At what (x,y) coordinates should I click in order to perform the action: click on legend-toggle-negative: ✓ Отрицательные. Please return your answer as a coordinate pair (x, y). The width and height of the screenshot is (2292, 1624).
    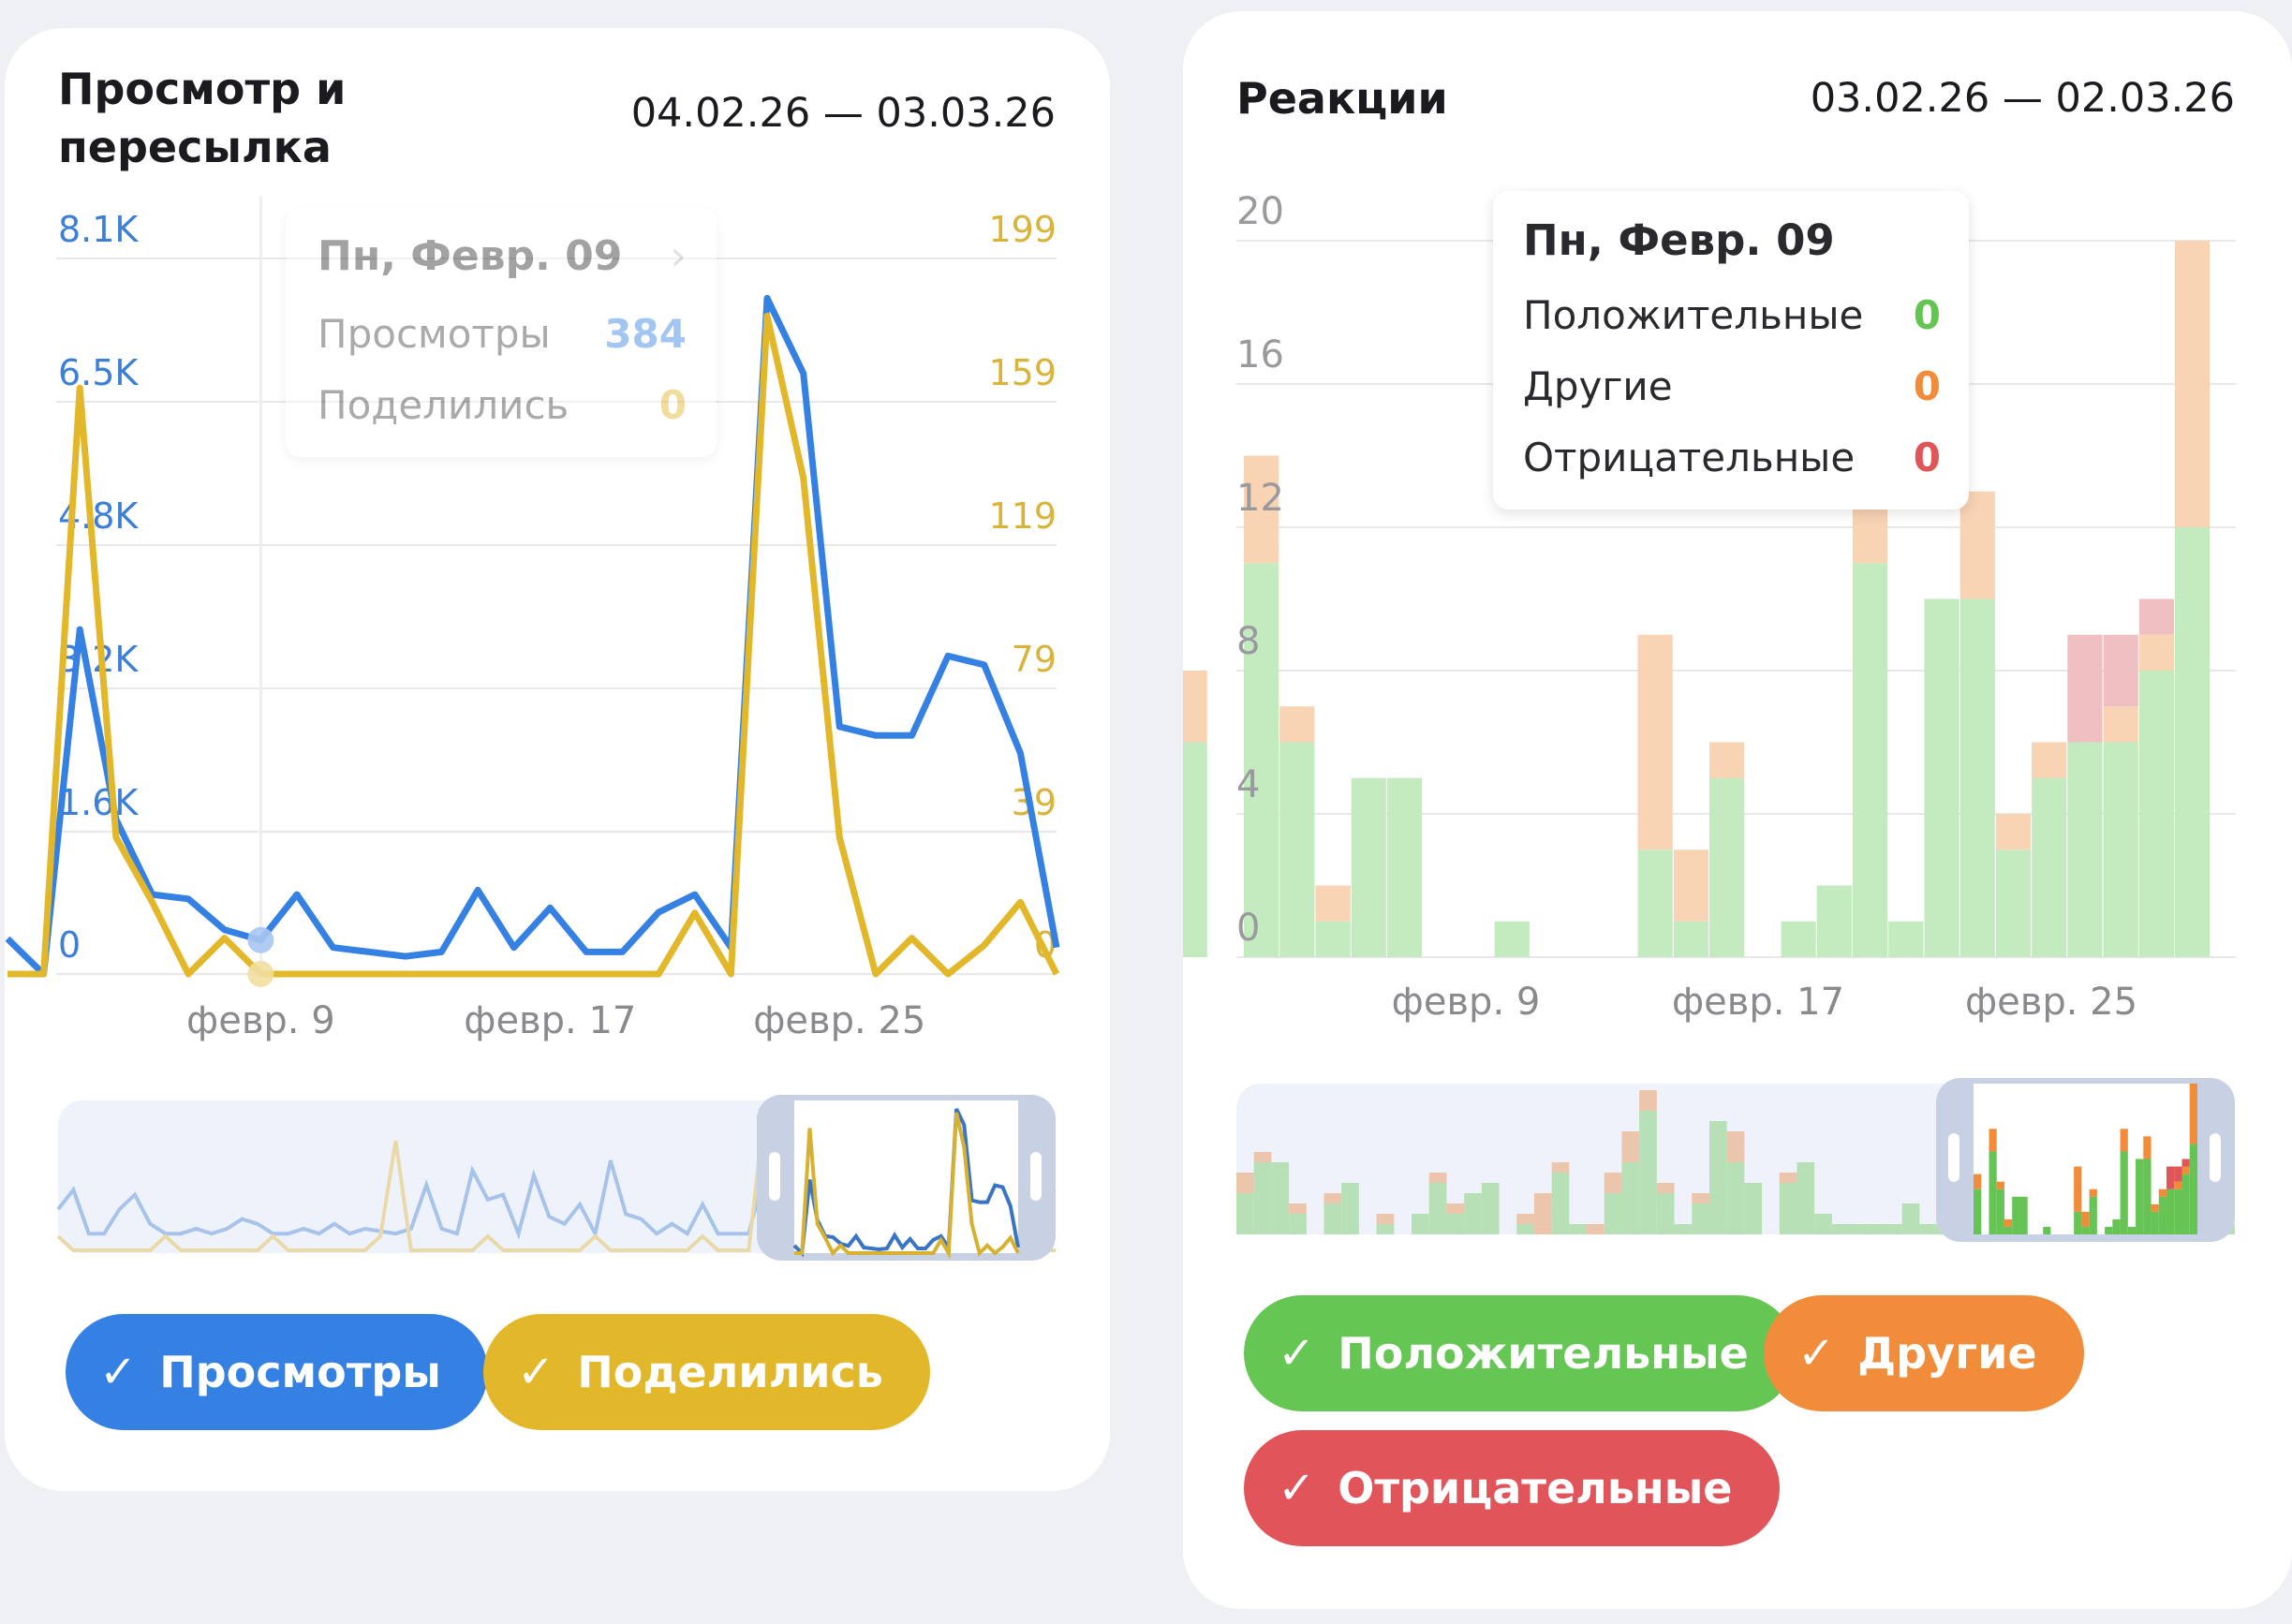
    Looking at the image, I should click on (1512, 1488).